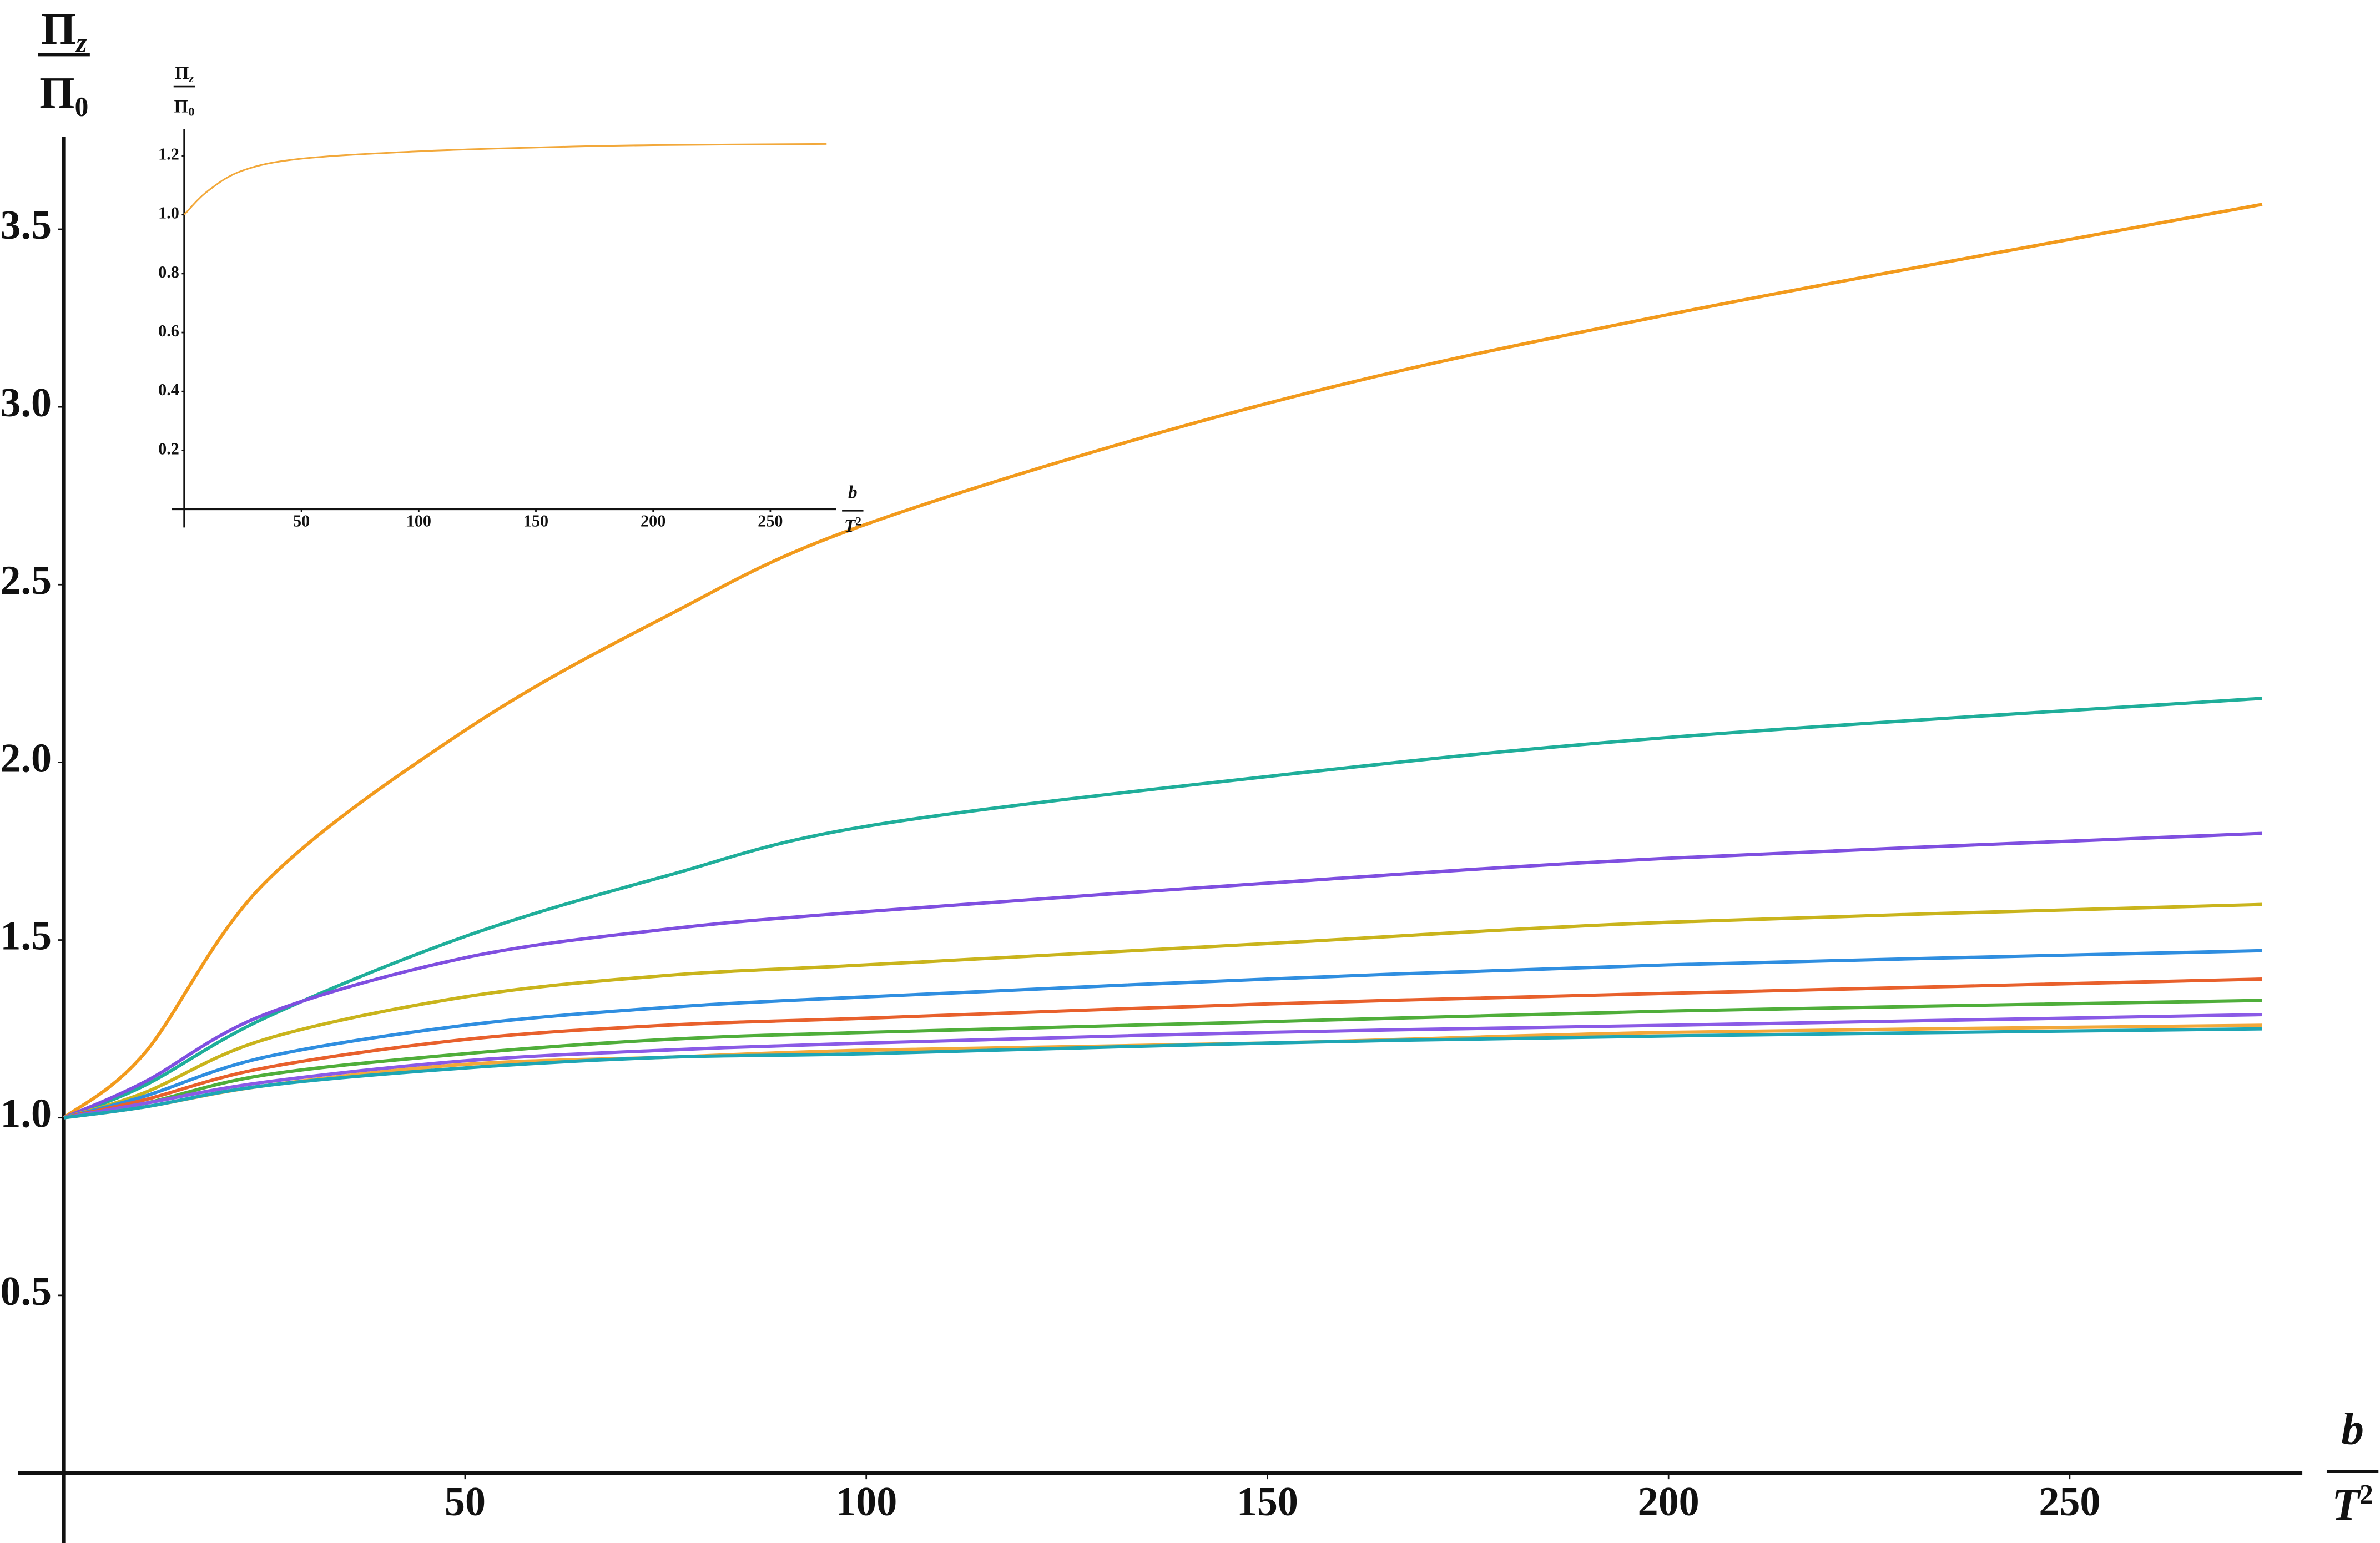 The image size is (2380, 1543). I want to click on y-tick-label: 0.4, so click(168, 390).